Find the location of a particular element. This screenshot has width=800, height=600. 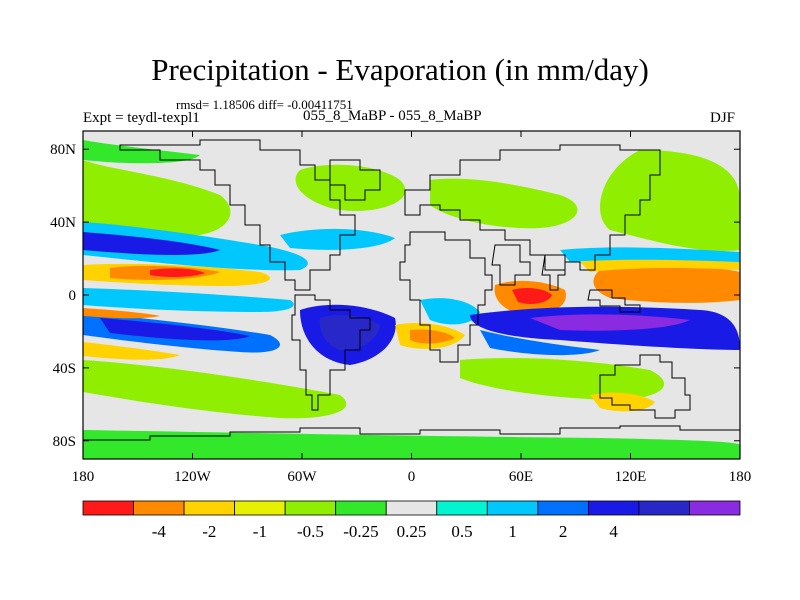

coastline-antarctica is located at coordinates (411, 433).